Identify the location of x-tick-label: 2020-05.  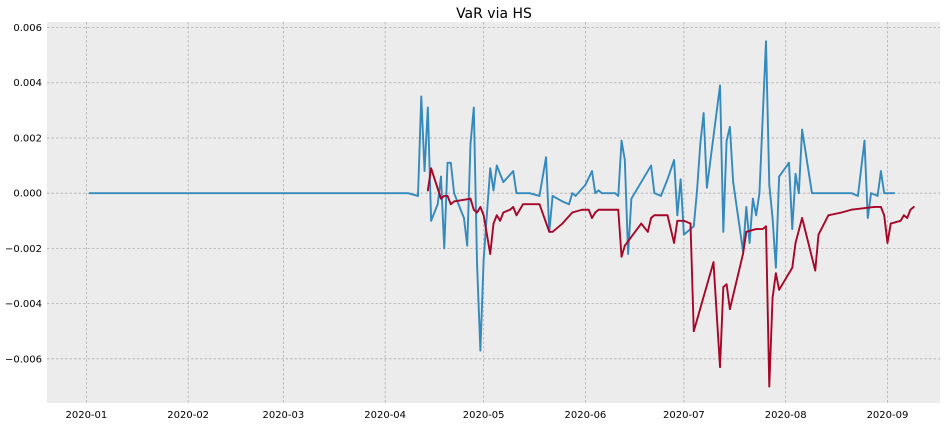
(484, 415).